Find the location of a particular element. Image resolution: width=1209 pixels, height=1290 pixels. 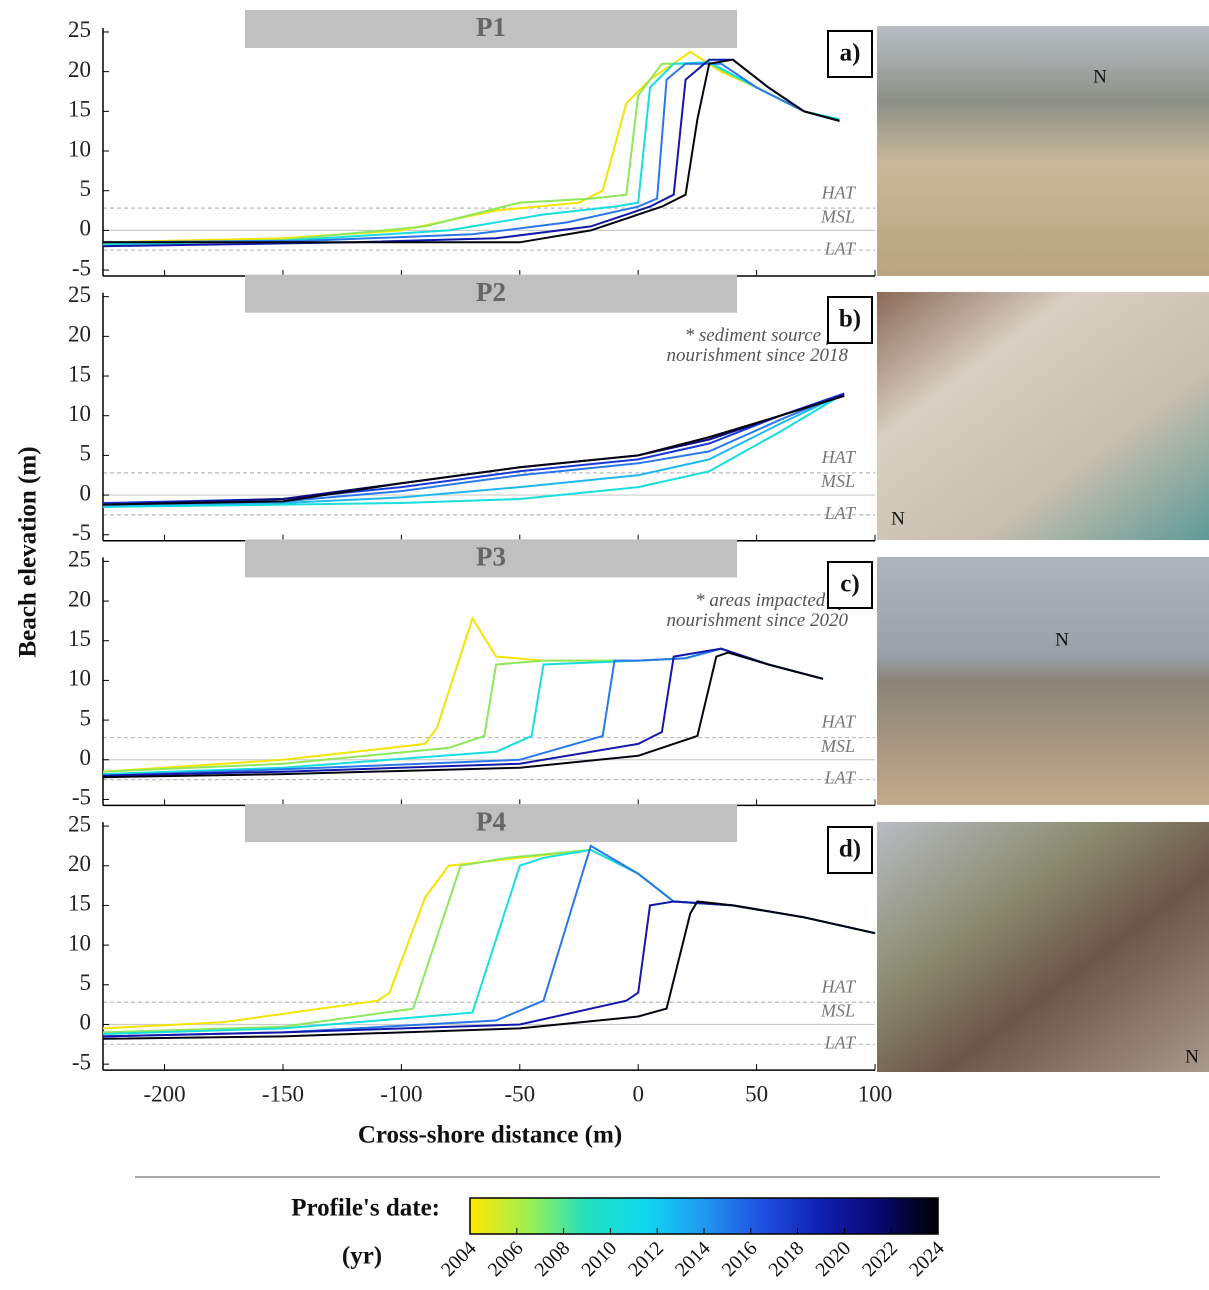

x-tick-label: 0 is located at coordinates (638, 1093).